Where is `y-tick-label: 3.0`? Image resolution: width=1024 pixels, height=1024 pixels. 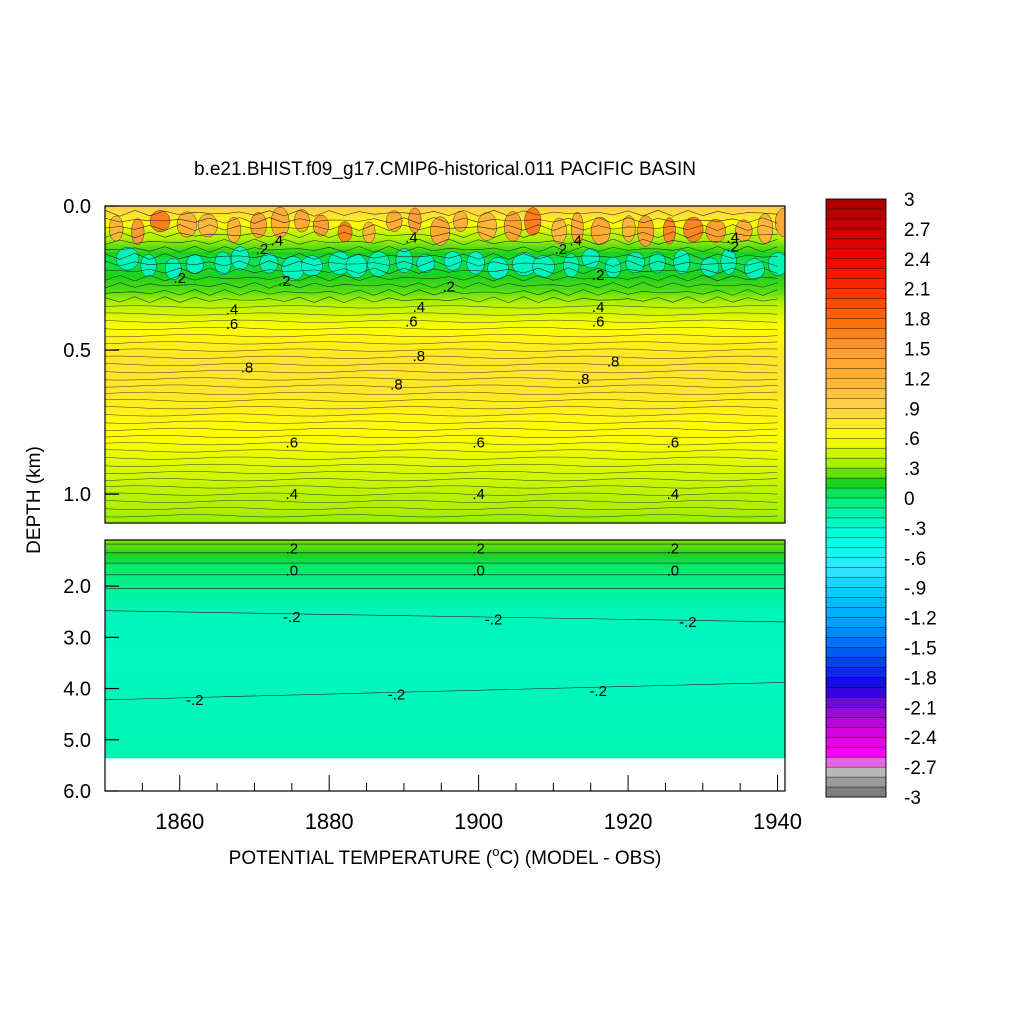
y-tick-label: 3.0 is located at coordinates (77, 638).